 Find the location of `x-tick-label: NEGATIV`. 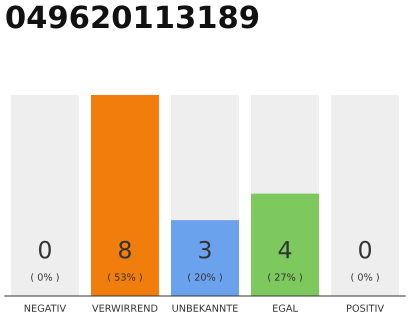

x-tick-label: NEGATIV is located at coordinates (45, 308).